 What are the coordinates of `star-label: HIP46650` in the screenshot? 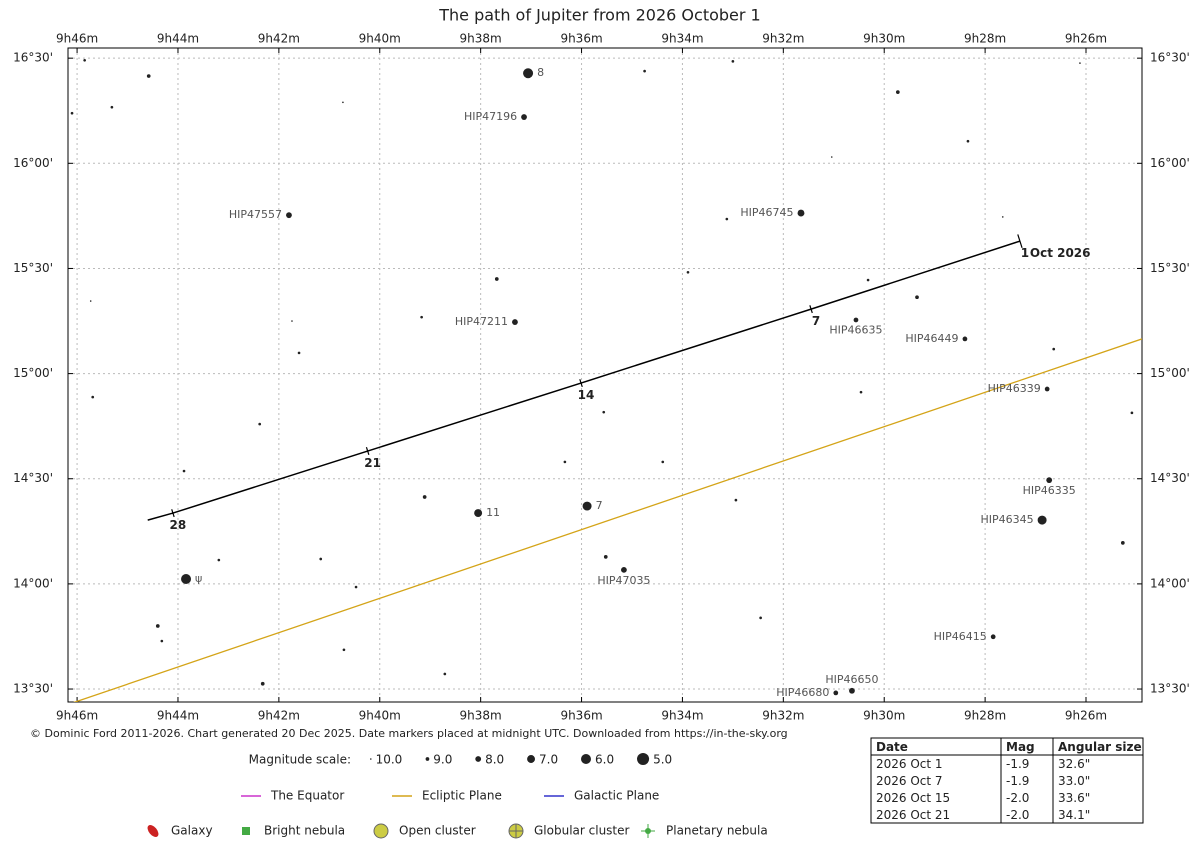 It's located at (851, 679).